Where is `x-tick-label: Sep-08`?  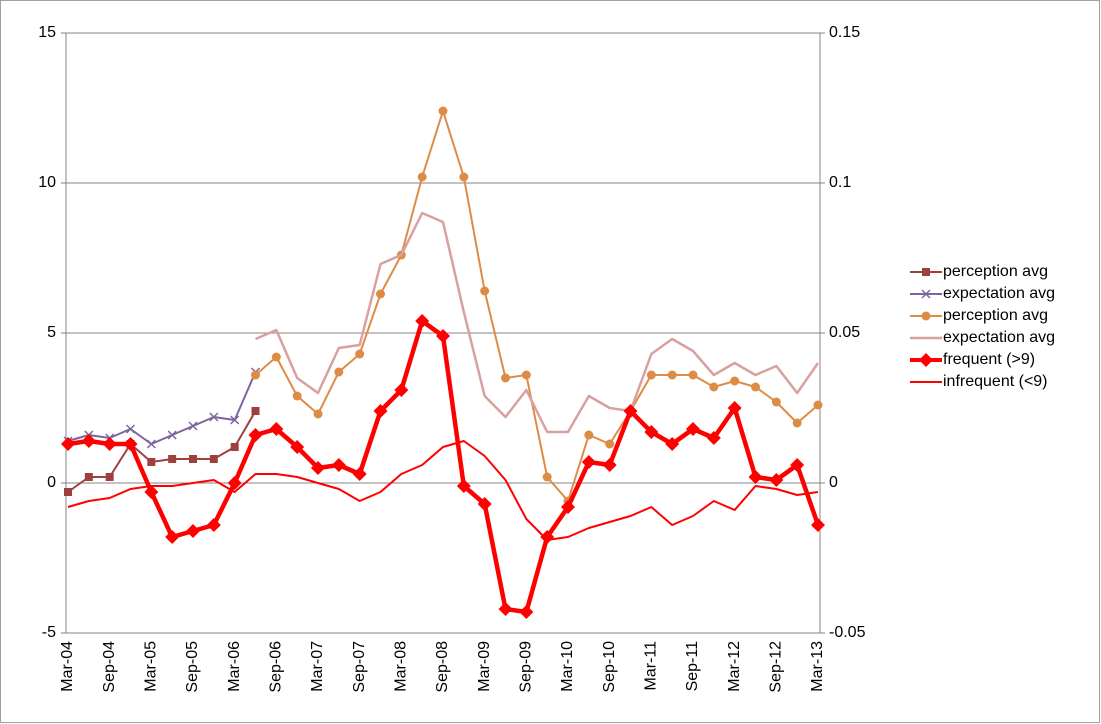
x-tick-label: Sep-08 is located at coordinates (442, 667).